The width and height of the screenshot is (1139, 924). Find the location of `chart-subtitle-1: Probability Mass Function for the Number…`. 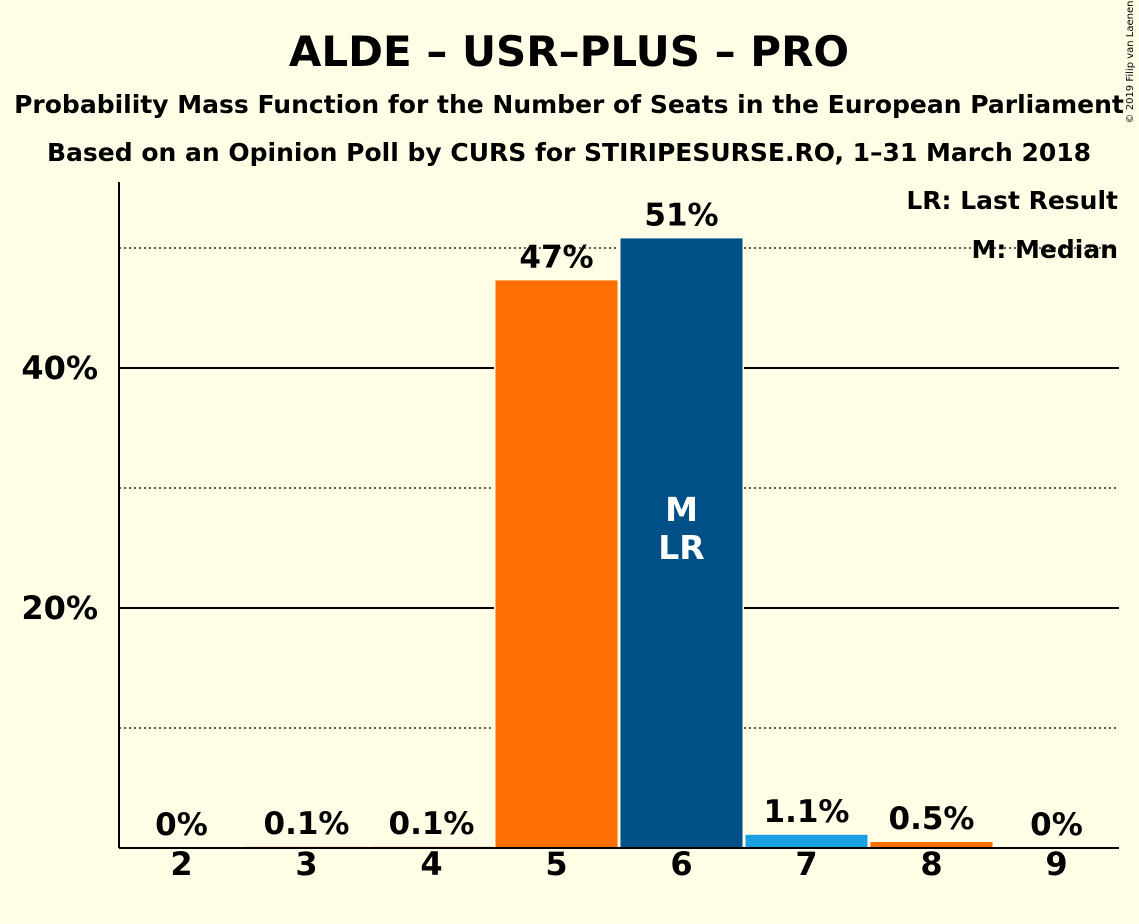

chart-subtitle-1: Probability Mass Function for the Number… is located at coordinates (569, 104).